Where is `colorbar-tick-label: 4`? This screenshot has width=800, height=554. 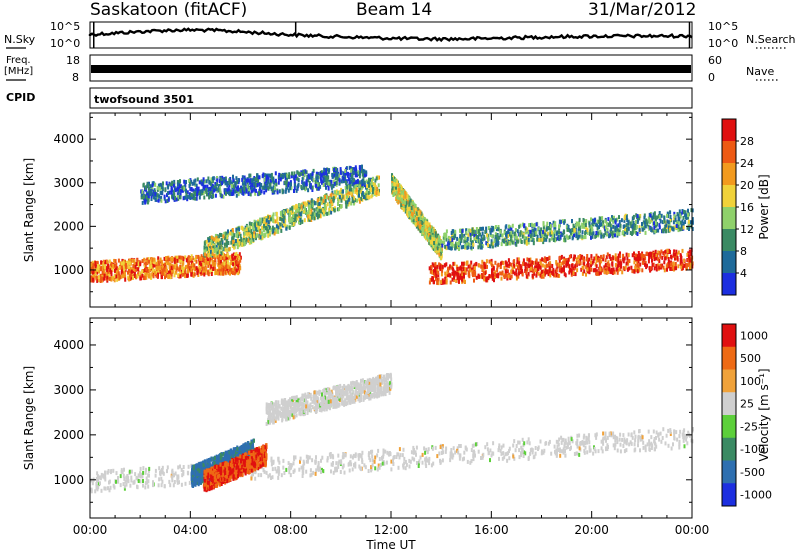 colorbar-tick-label: 4 is located at coordinates (743, 273).